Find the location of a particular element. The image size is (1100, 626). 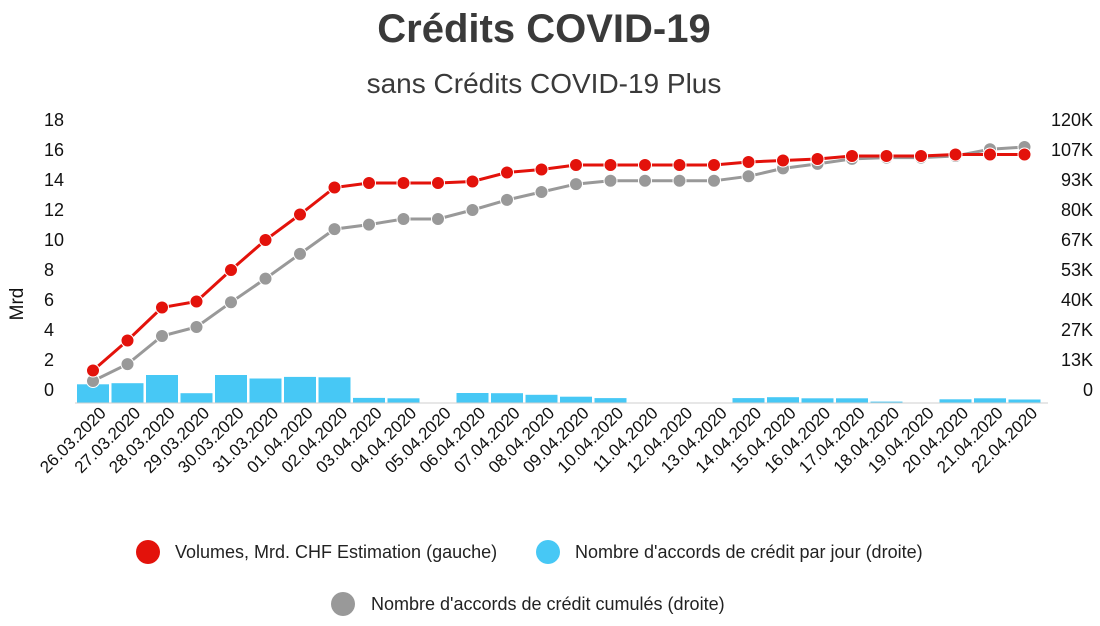

y-right-tick-label: 27K is located at coordinates (1077, 330).